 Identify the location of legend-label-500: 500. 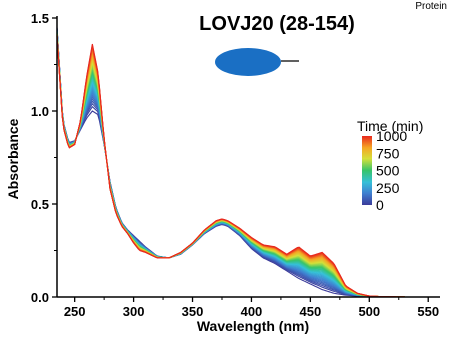
(388, 171).